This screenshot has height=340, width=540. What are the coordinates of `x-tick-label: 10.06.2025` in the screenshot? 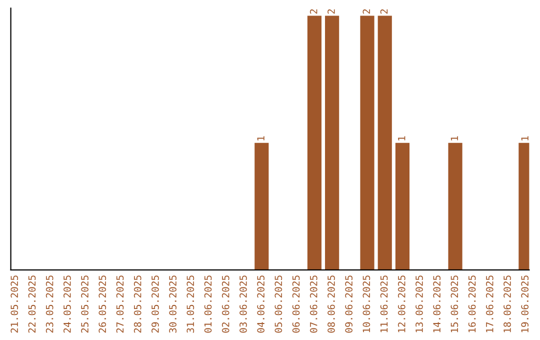 It's located at (366, 304).